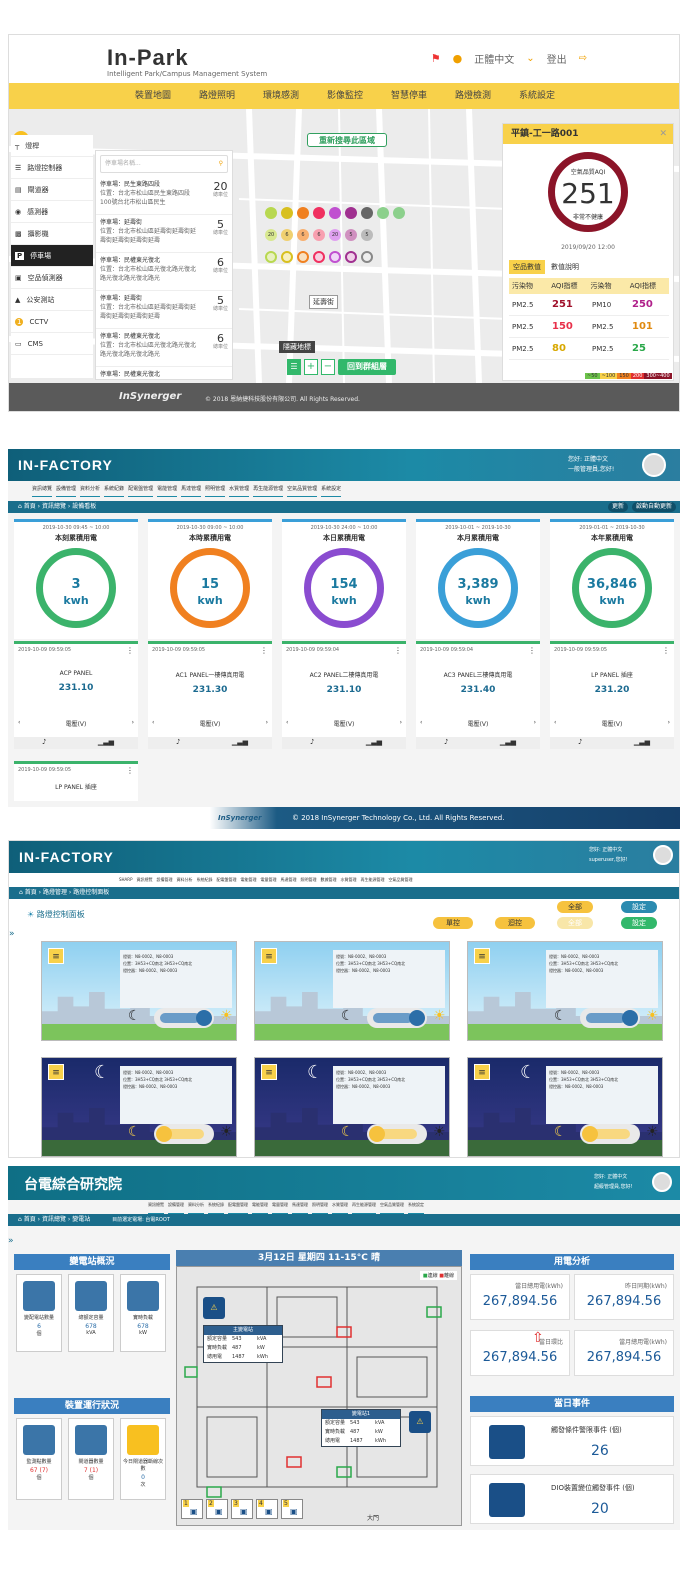 The image size is (700, 1586). I want to click on device-stat: 監測點數量 67 (7) 個, so click(39, 1459).